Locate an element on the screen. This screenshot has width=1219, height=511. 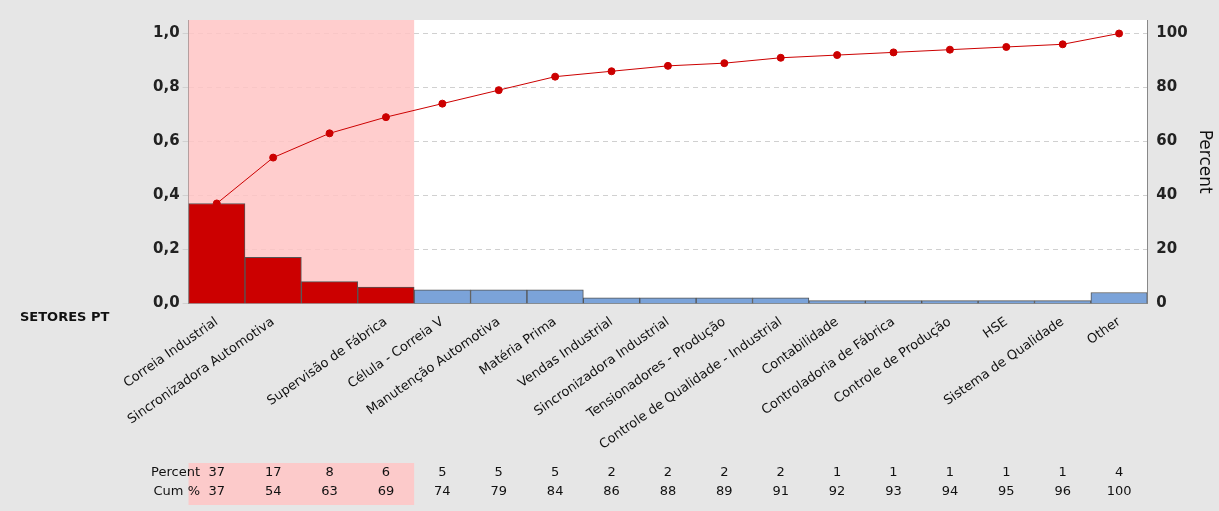
y2-tick-label: 60 is located at coordinates (1167, 140).